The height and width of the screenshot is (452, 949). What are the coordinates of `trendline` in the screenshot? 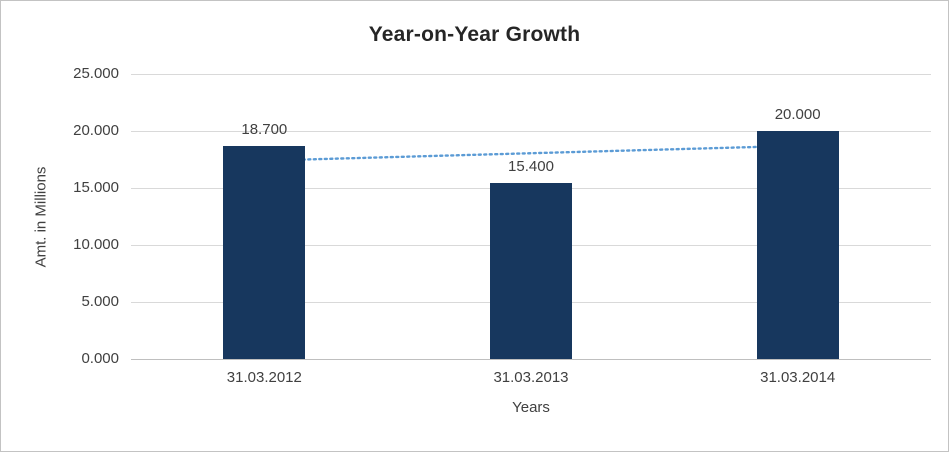 It's located at (531, 153).